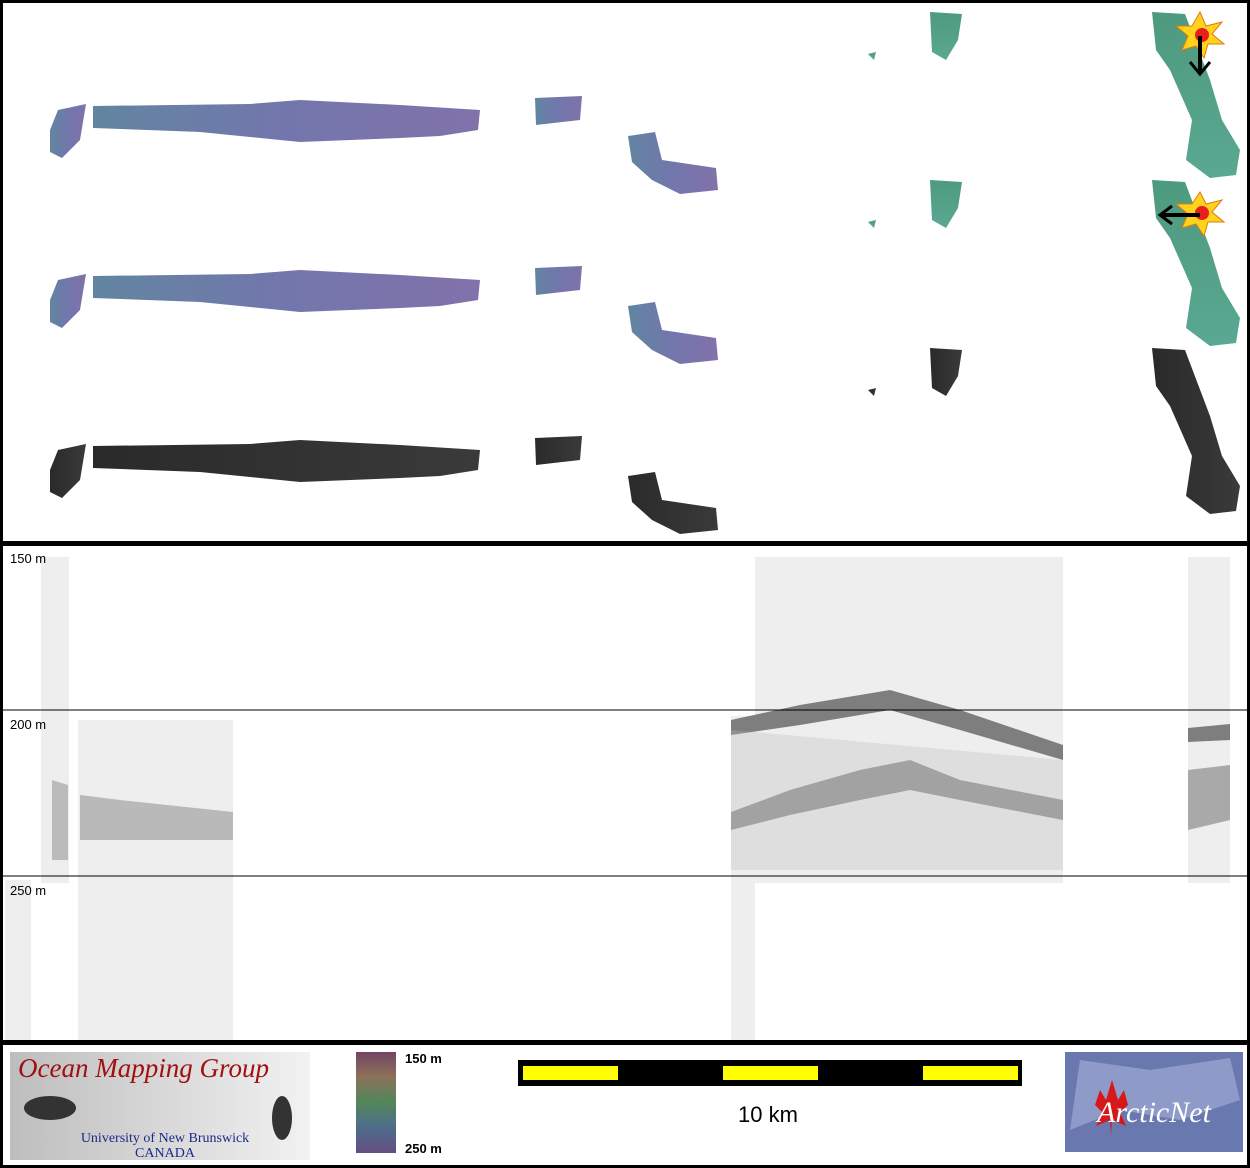  Describe the element at coordinates (28, 724) in the screenshot. I see `depth-label: 200 m` at that location.